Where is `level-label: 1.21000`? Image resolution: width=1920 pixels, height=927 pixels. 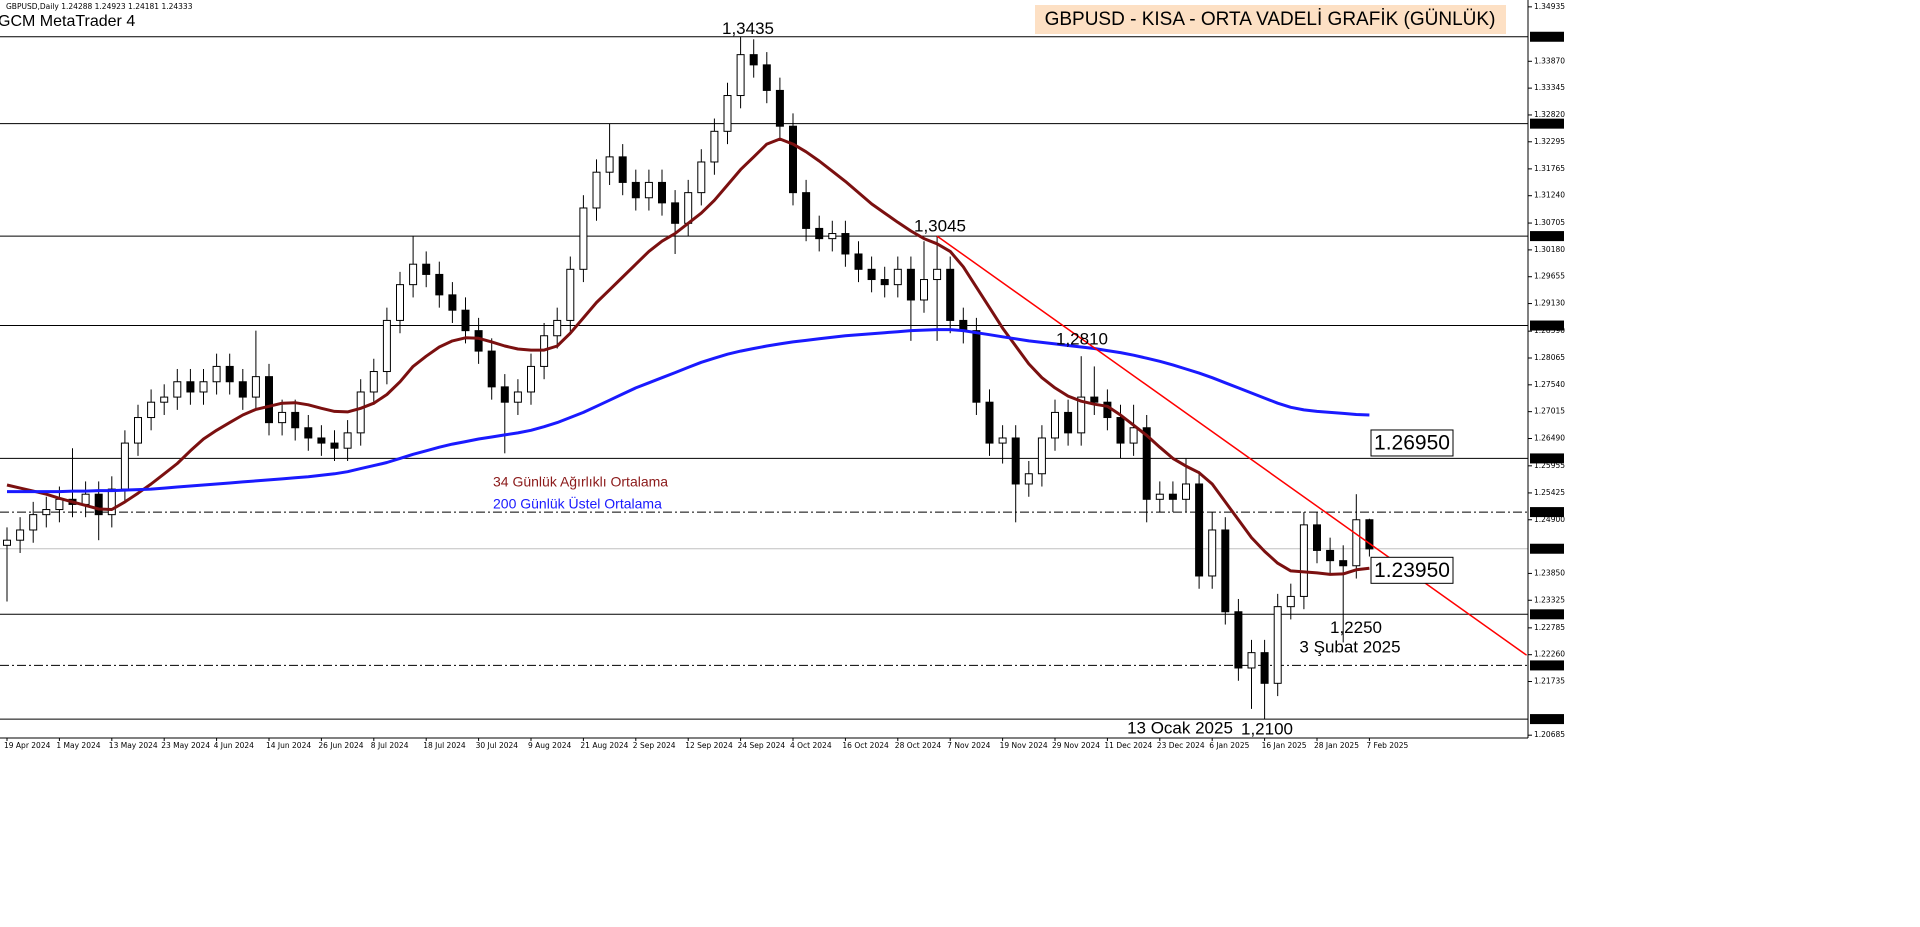 level-label: 1.21000 is located at coordinates (1547, 718).